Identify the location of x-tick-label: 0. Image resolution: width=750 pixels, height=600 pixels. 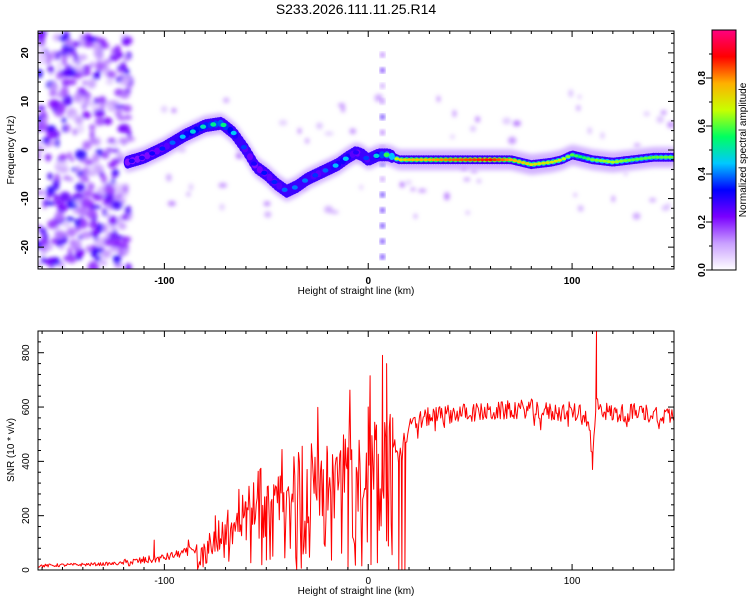
(368, 281).